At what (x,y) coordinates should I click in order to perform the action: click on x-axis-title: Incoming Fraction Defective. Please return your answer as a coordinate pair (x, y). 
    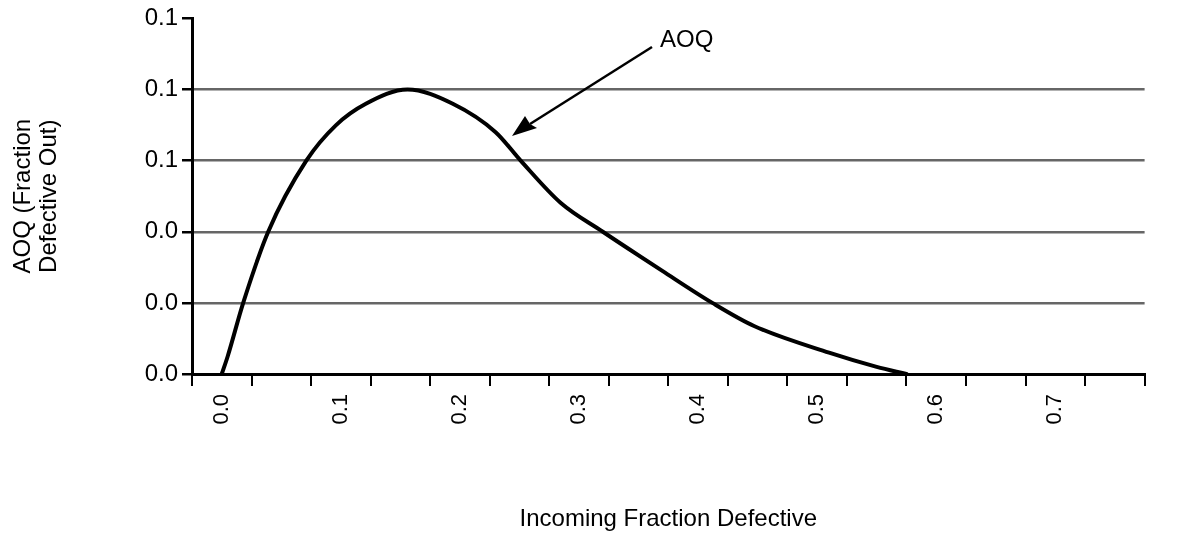
    Looking at the image, I should click on (668, 518).